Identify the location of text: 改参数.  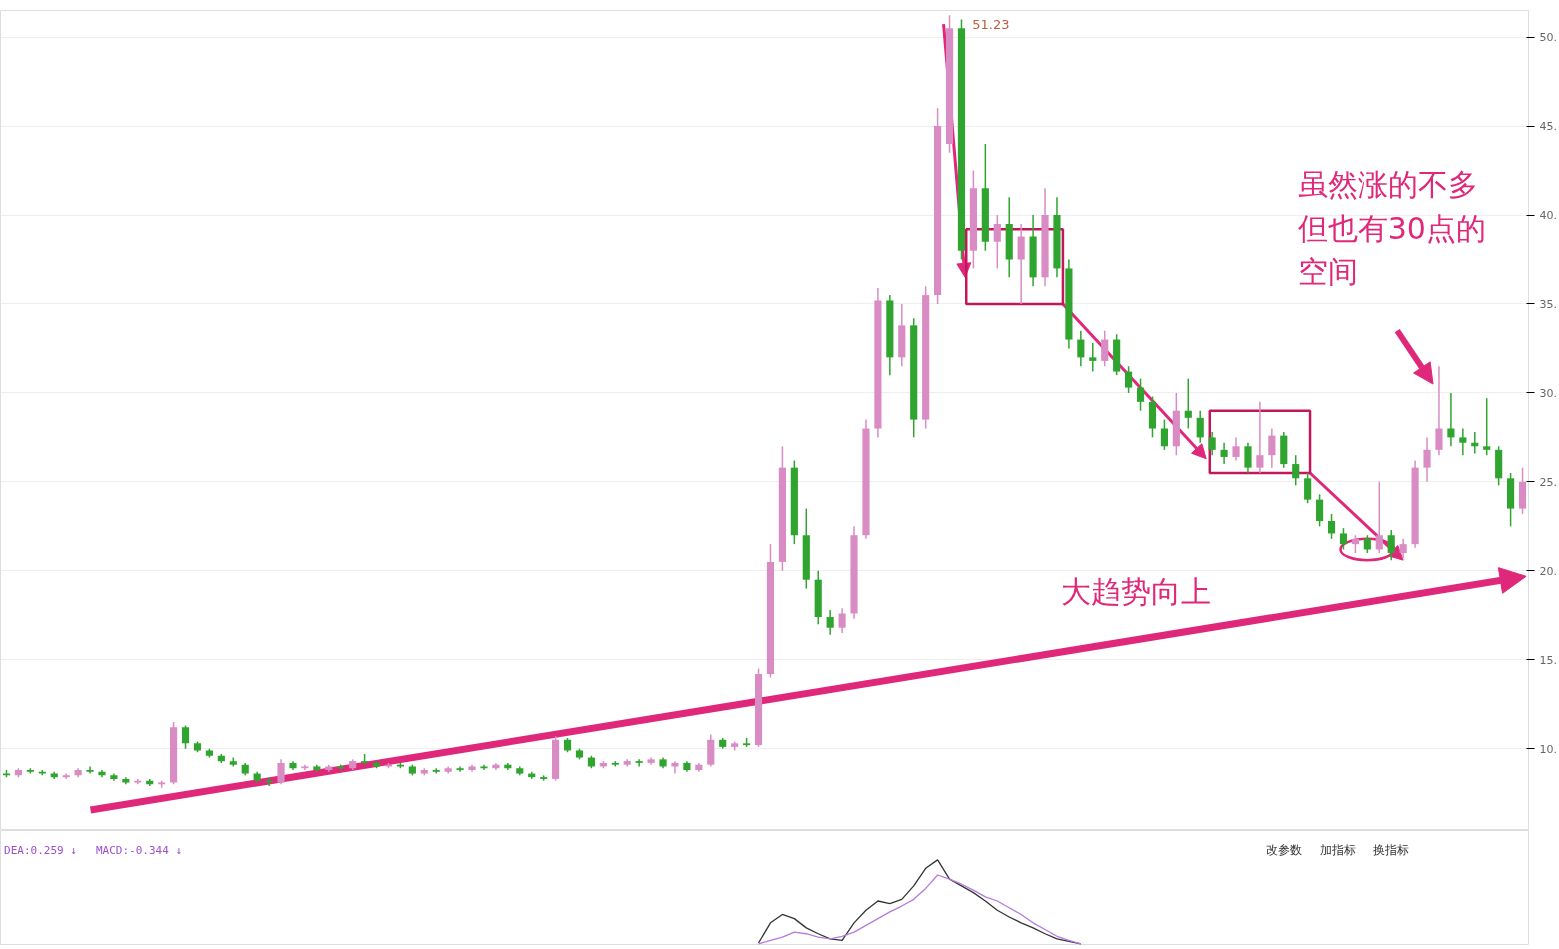
(1283, 850).